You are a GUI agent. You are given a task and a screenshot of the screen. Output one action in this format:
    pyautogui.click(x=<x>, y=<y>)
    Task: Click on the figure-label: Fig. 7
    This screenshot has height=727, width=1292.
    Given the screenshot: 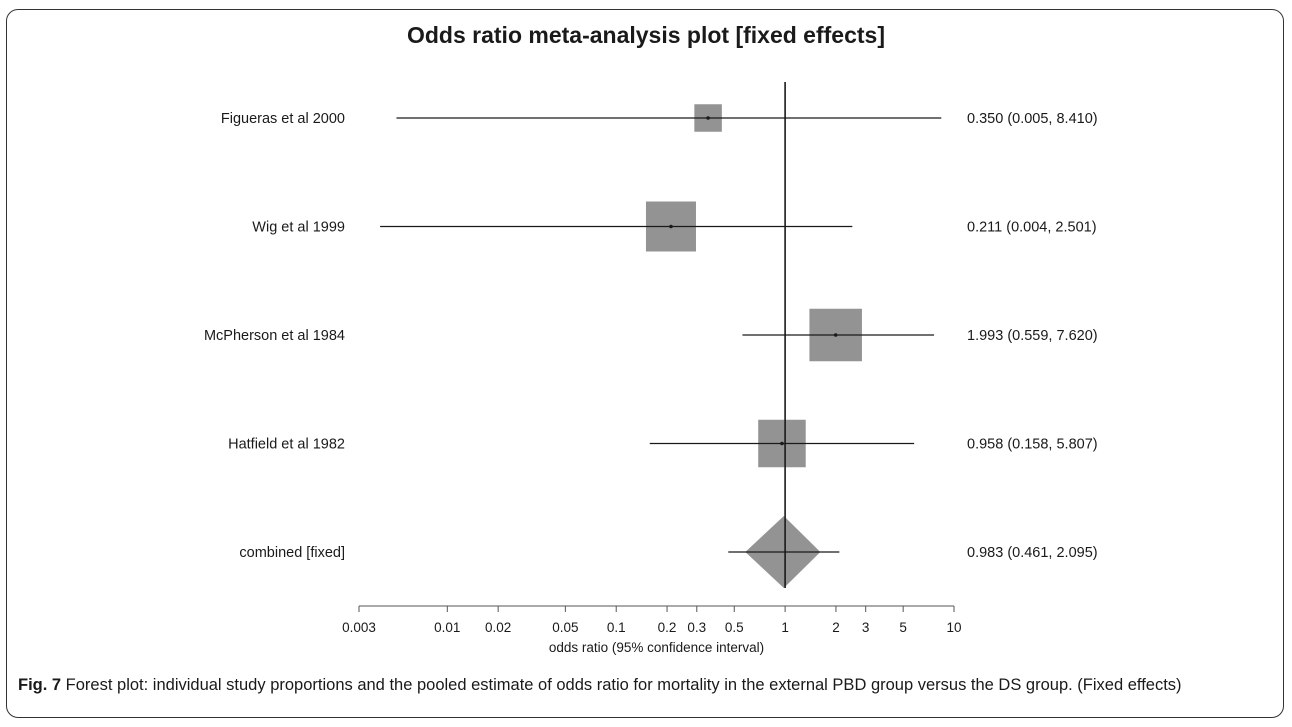 What is the action you would take?
    pyautogui.click(x=40, y=685)
    